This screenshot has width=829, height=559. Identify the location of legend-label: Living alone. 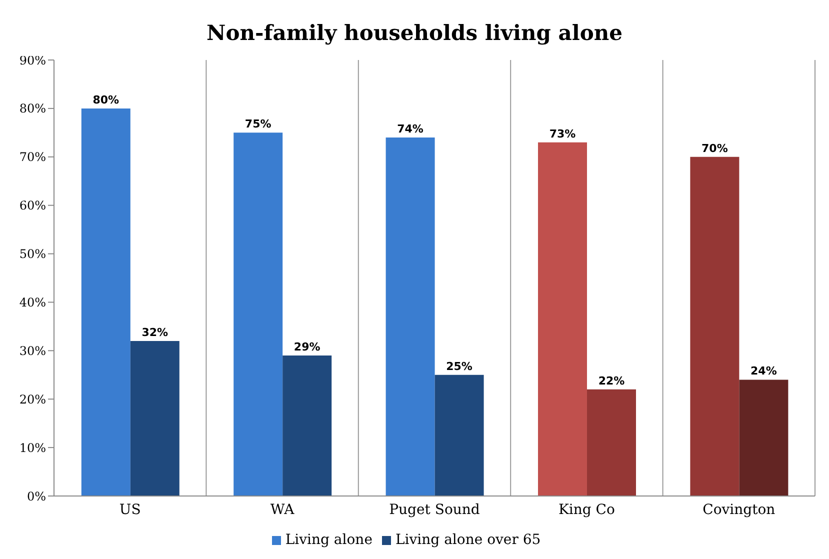
(328, 540).